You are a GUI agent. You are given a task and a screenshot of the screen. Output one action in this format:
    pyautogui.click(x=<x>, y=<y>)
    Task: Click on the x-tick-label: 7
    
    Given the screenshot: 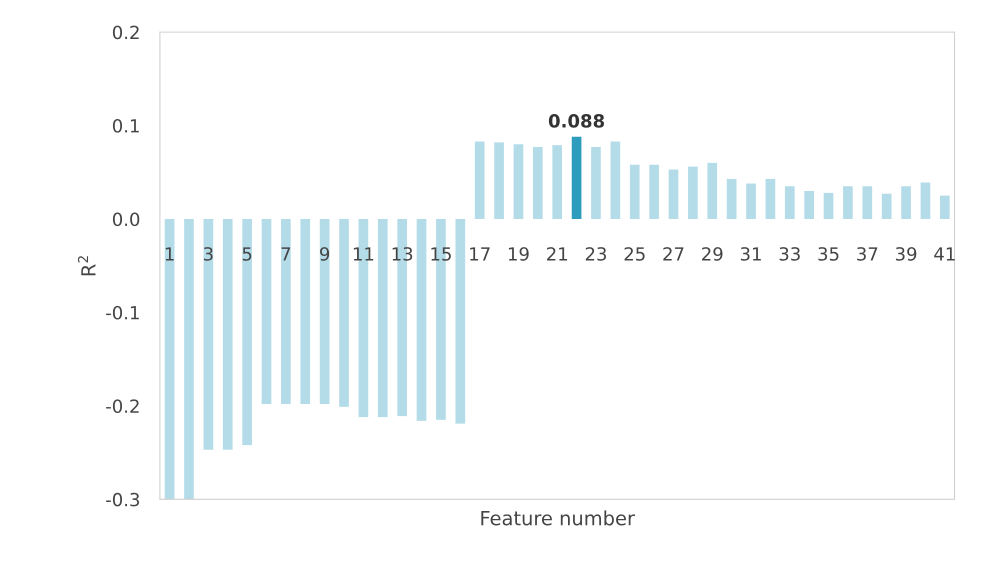 What is the action you would take?
    pyautogui.click(x=286, y=253)
    